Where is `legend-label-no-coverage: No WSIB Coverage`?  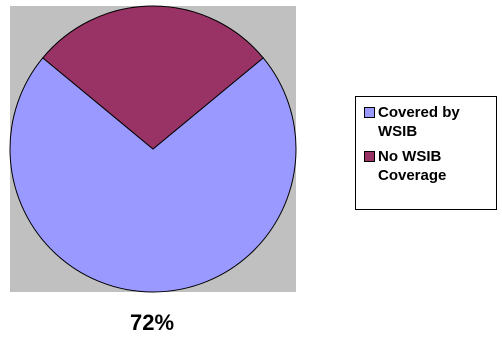 legend-label-no-coverage: No WSIB Coverage is located at coordinates (412, 166).